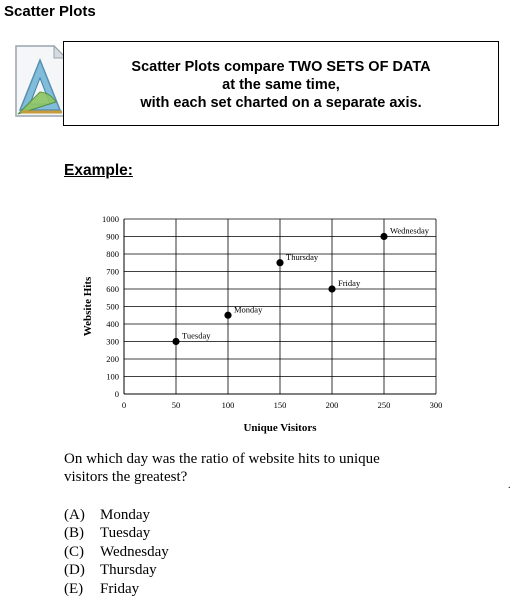 The height and width of the screenshot is (603, 511). What do you see at coordinates (384, 405) in the screenshot?
I see `x-tick-label: 250` at bounding box center [384, 405].